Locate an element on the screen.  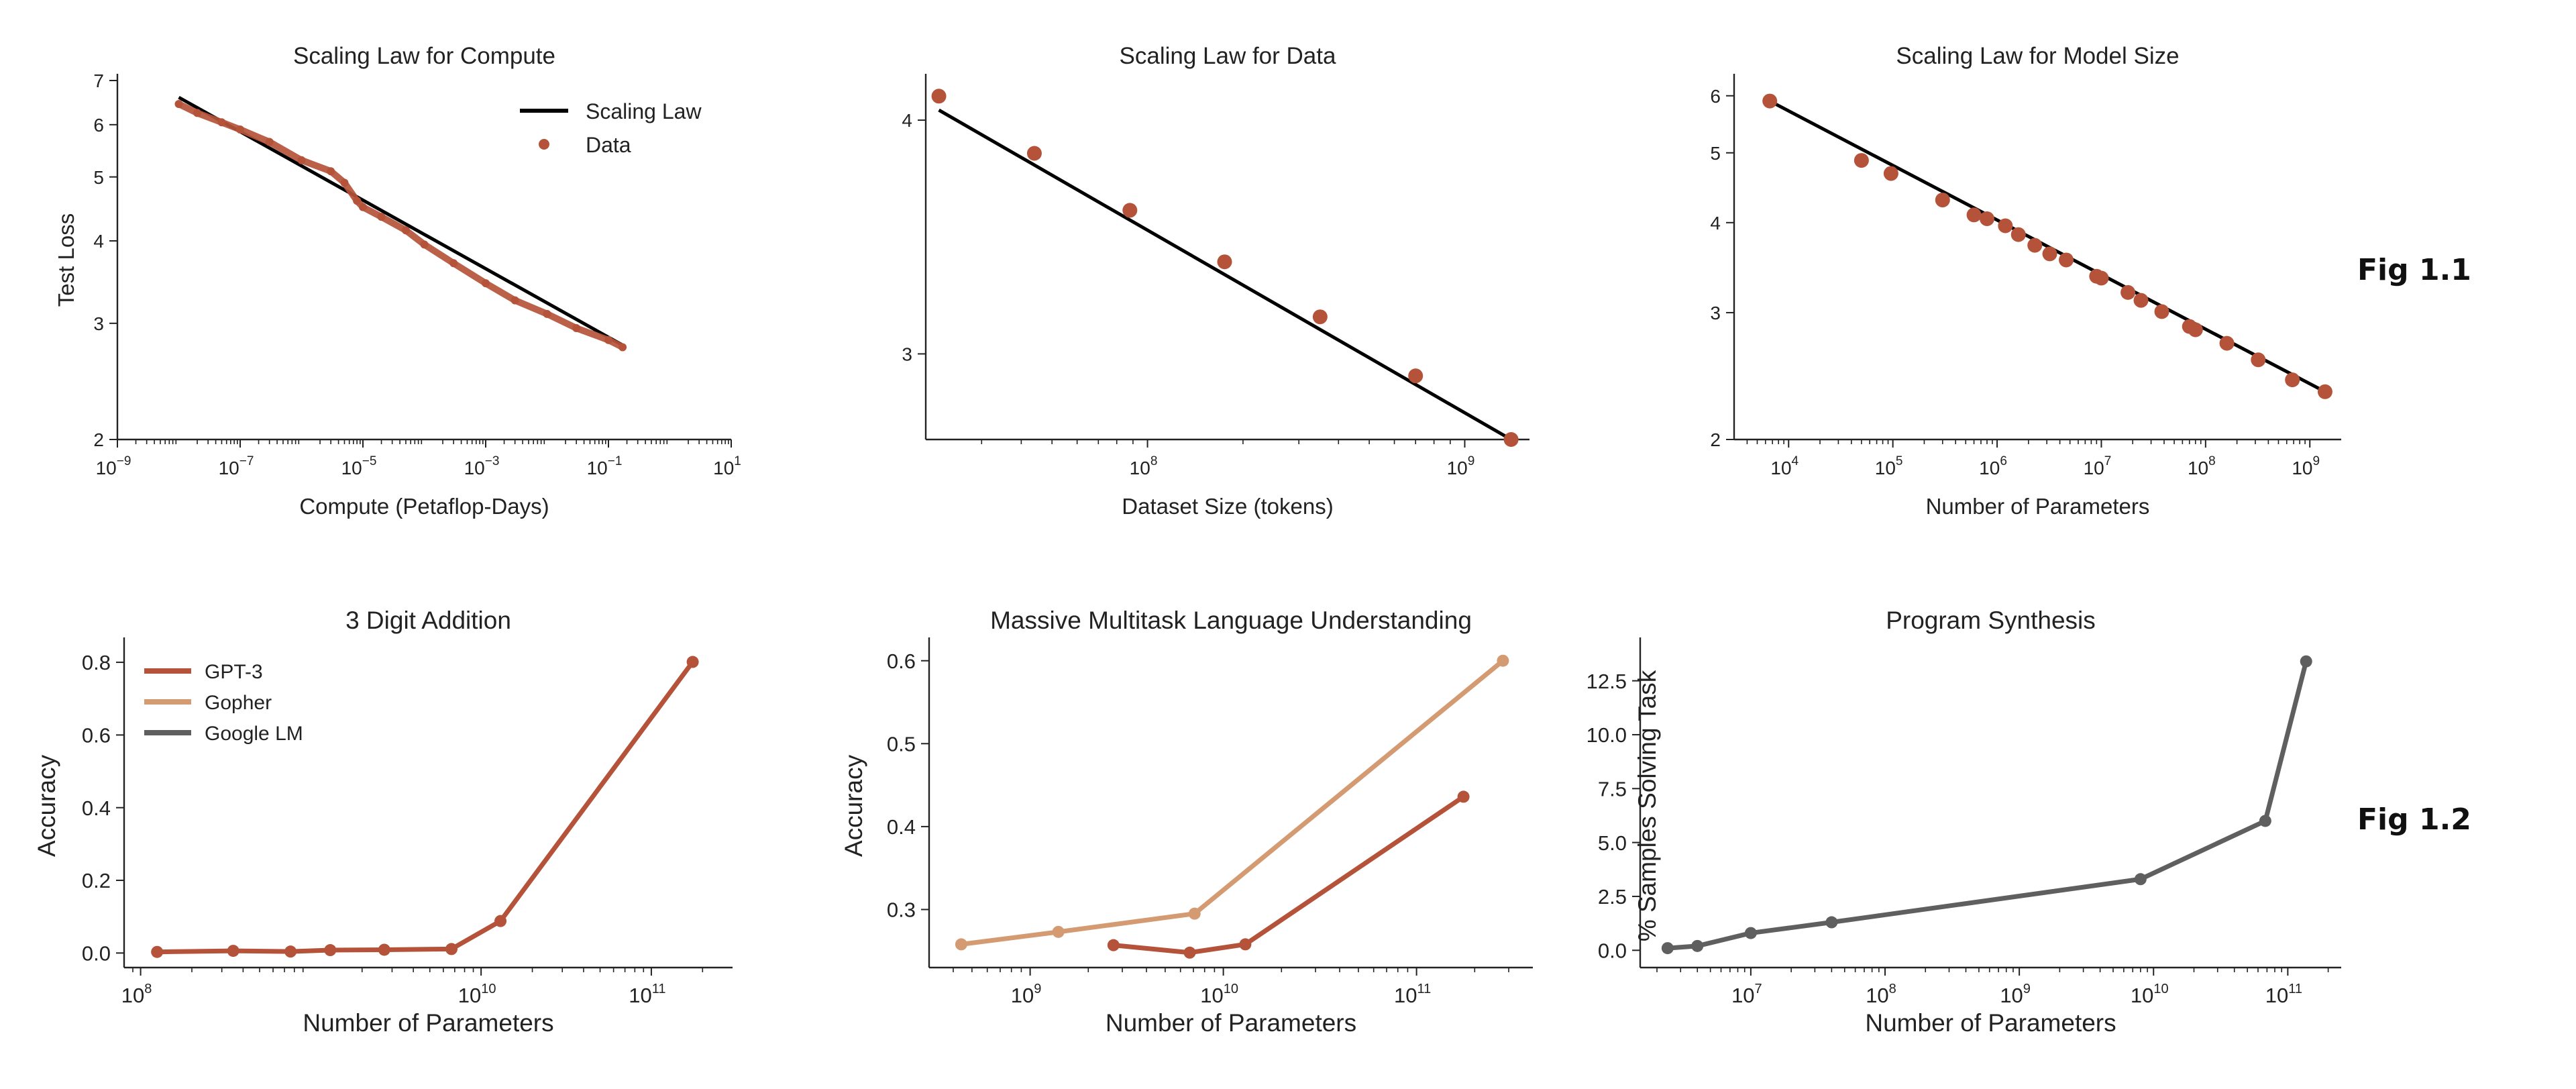
x-tick-exponent: −5 is located at coordinates (369, 461).